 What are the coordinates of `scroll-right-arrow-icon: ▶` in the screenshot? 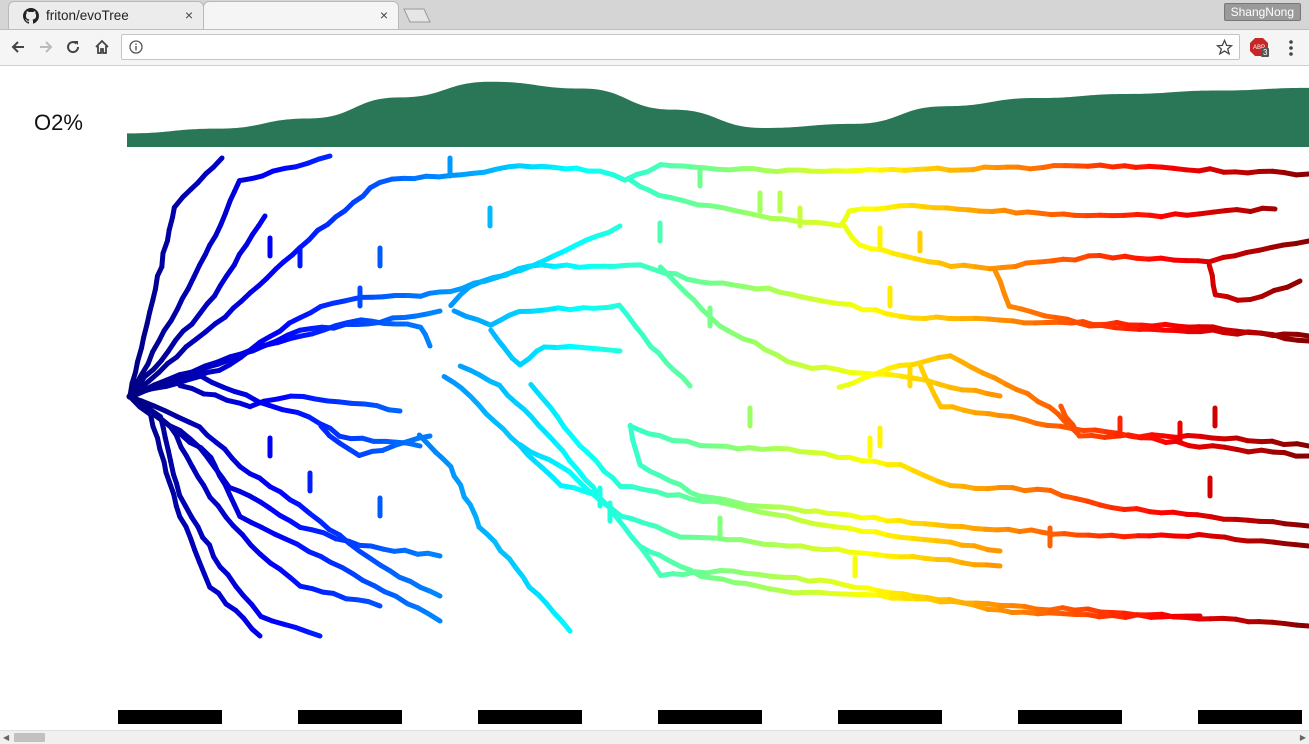 It's located at (1302, 737).